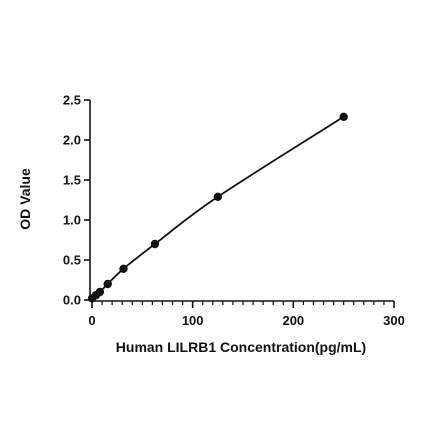 The height and width of the screenshot is (441, 440). What do you see at coordinates (241, 347) in the screenshot?
I see `x-axis-label: Human LILRB1 Concentration(pg/mL)` at bounding box center [241, 347].